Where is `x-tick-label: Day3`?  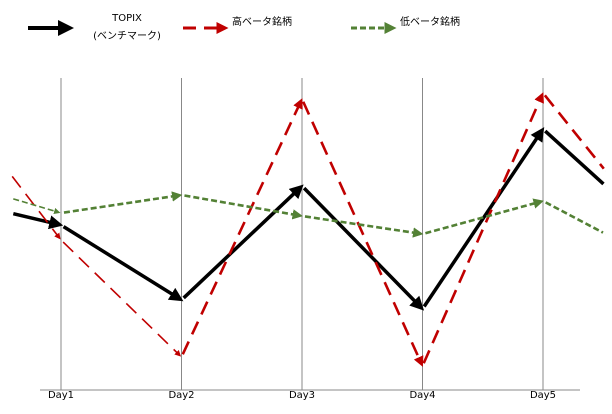
x-tick-label: Day3 is located at coordinates (302, 395).